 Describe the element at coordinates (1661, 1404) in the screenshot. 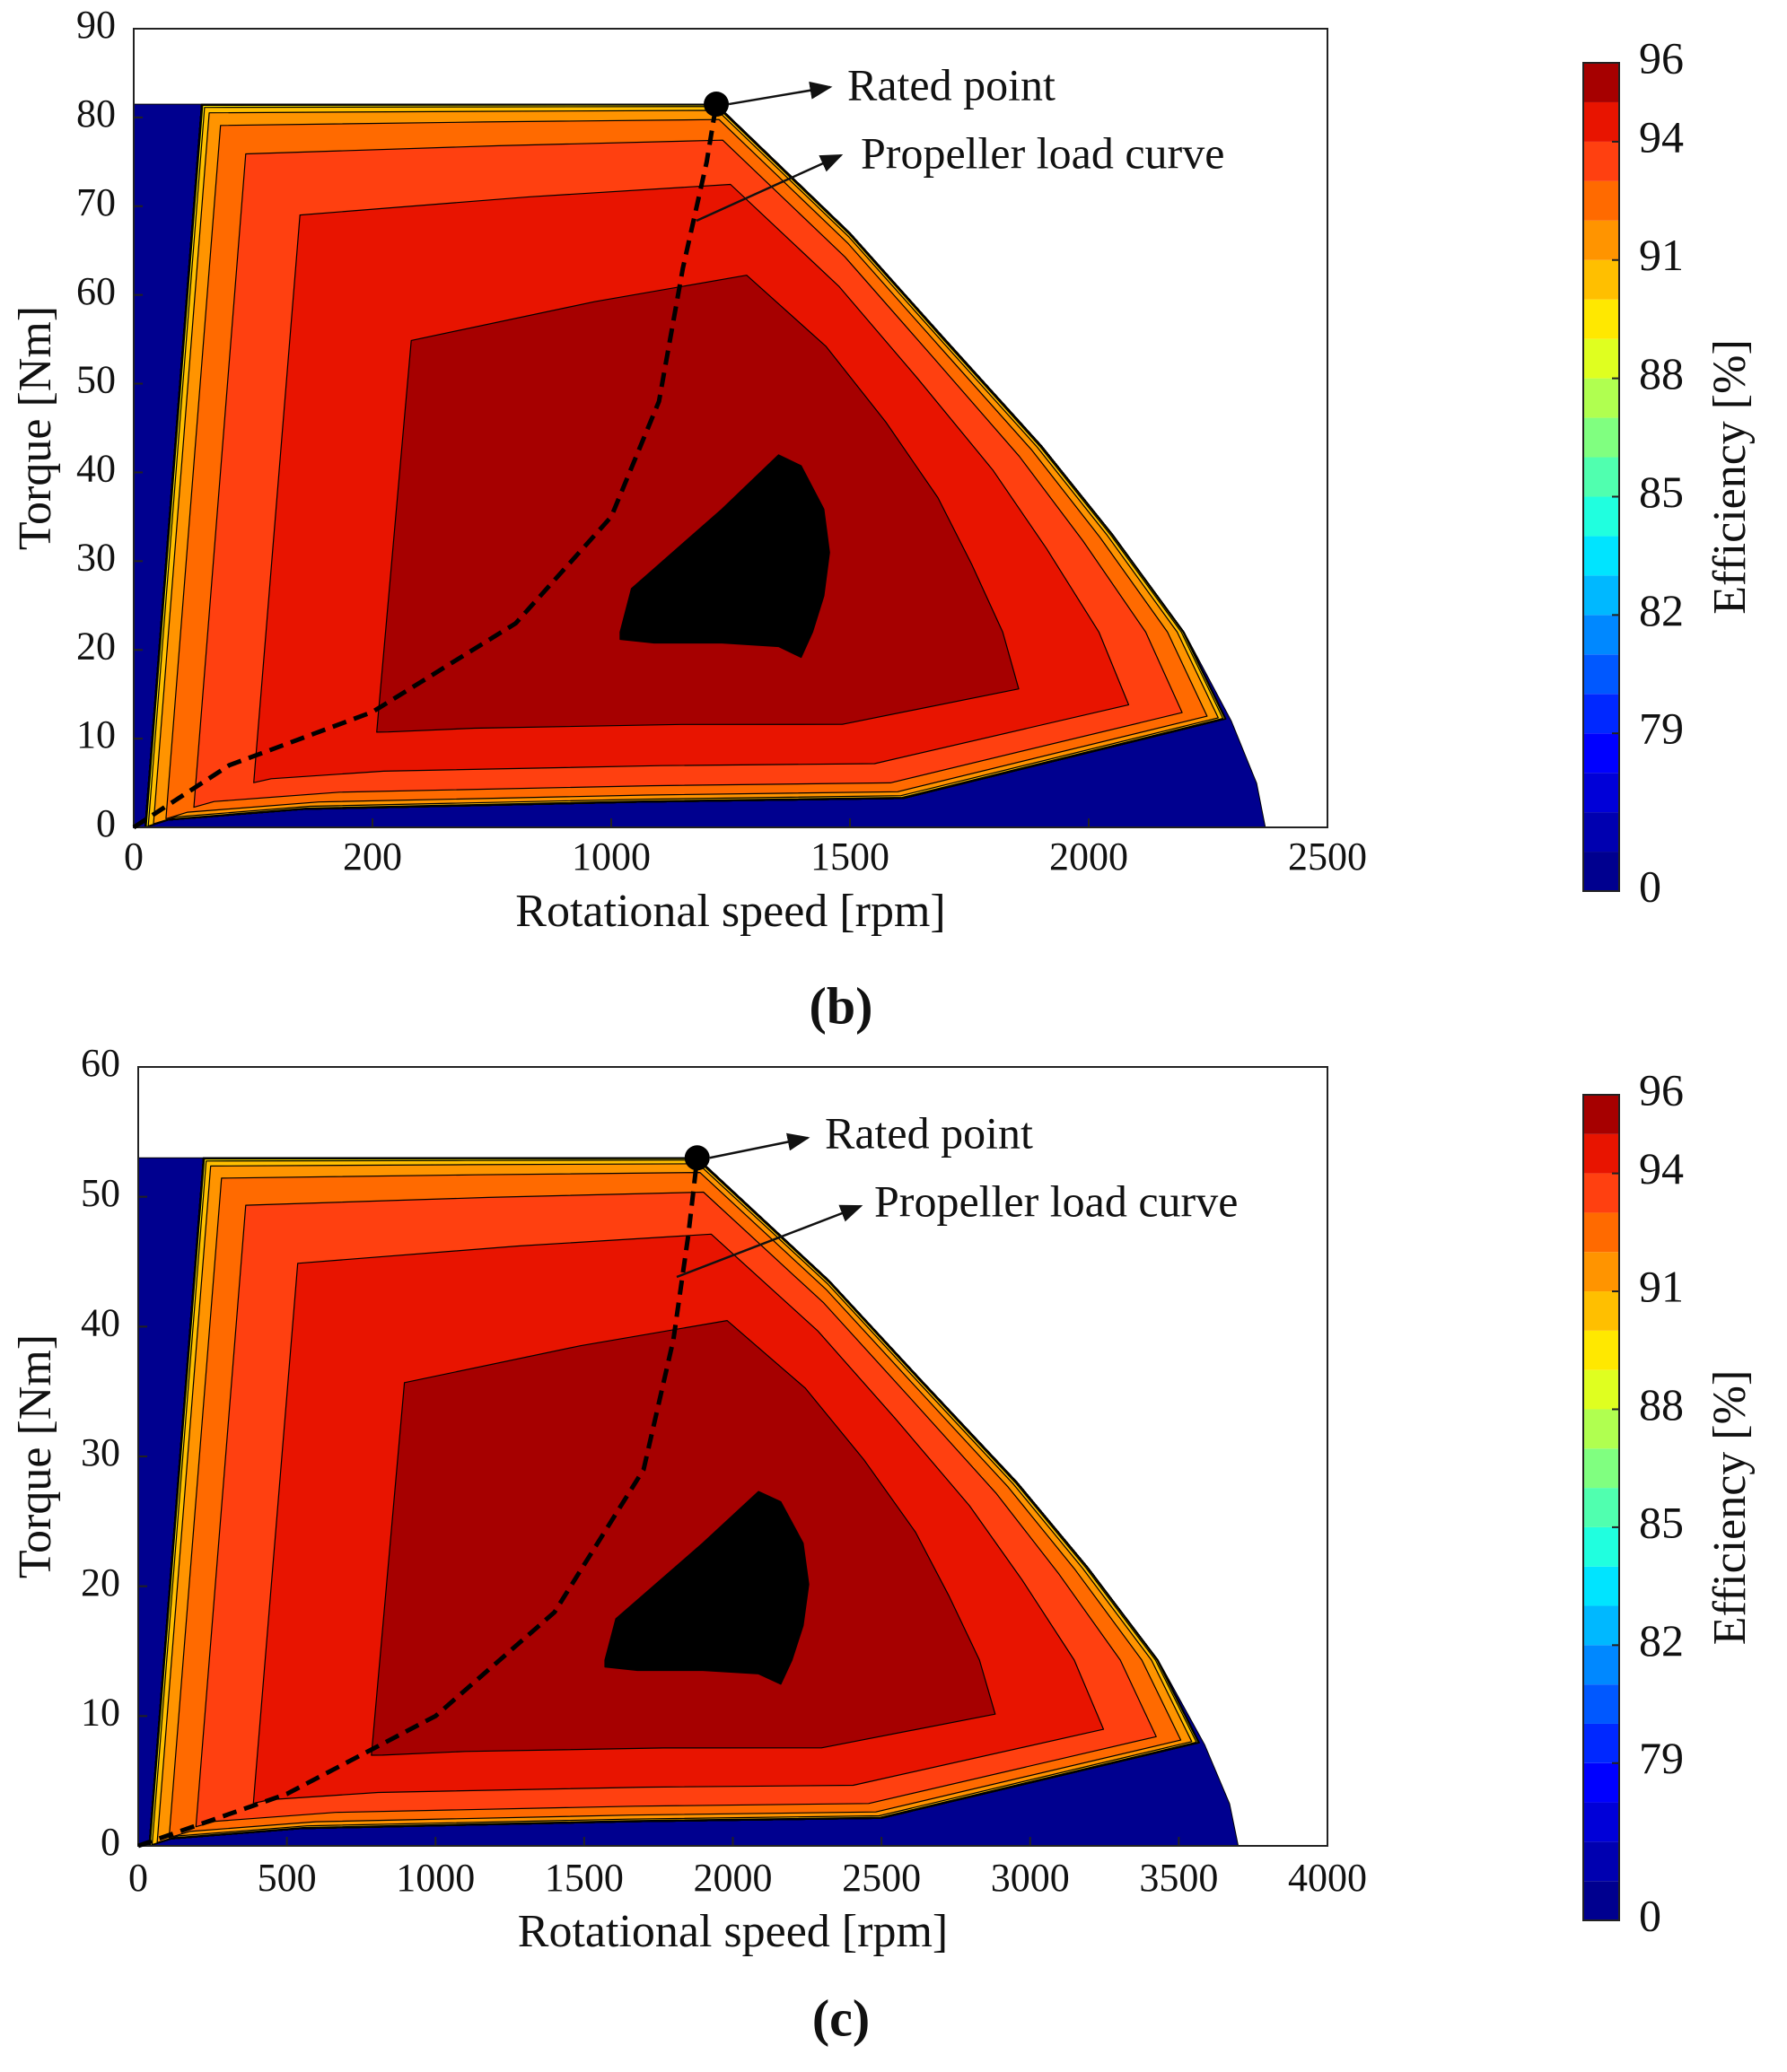

I see `colorbar-tick-label: 88` at that location.